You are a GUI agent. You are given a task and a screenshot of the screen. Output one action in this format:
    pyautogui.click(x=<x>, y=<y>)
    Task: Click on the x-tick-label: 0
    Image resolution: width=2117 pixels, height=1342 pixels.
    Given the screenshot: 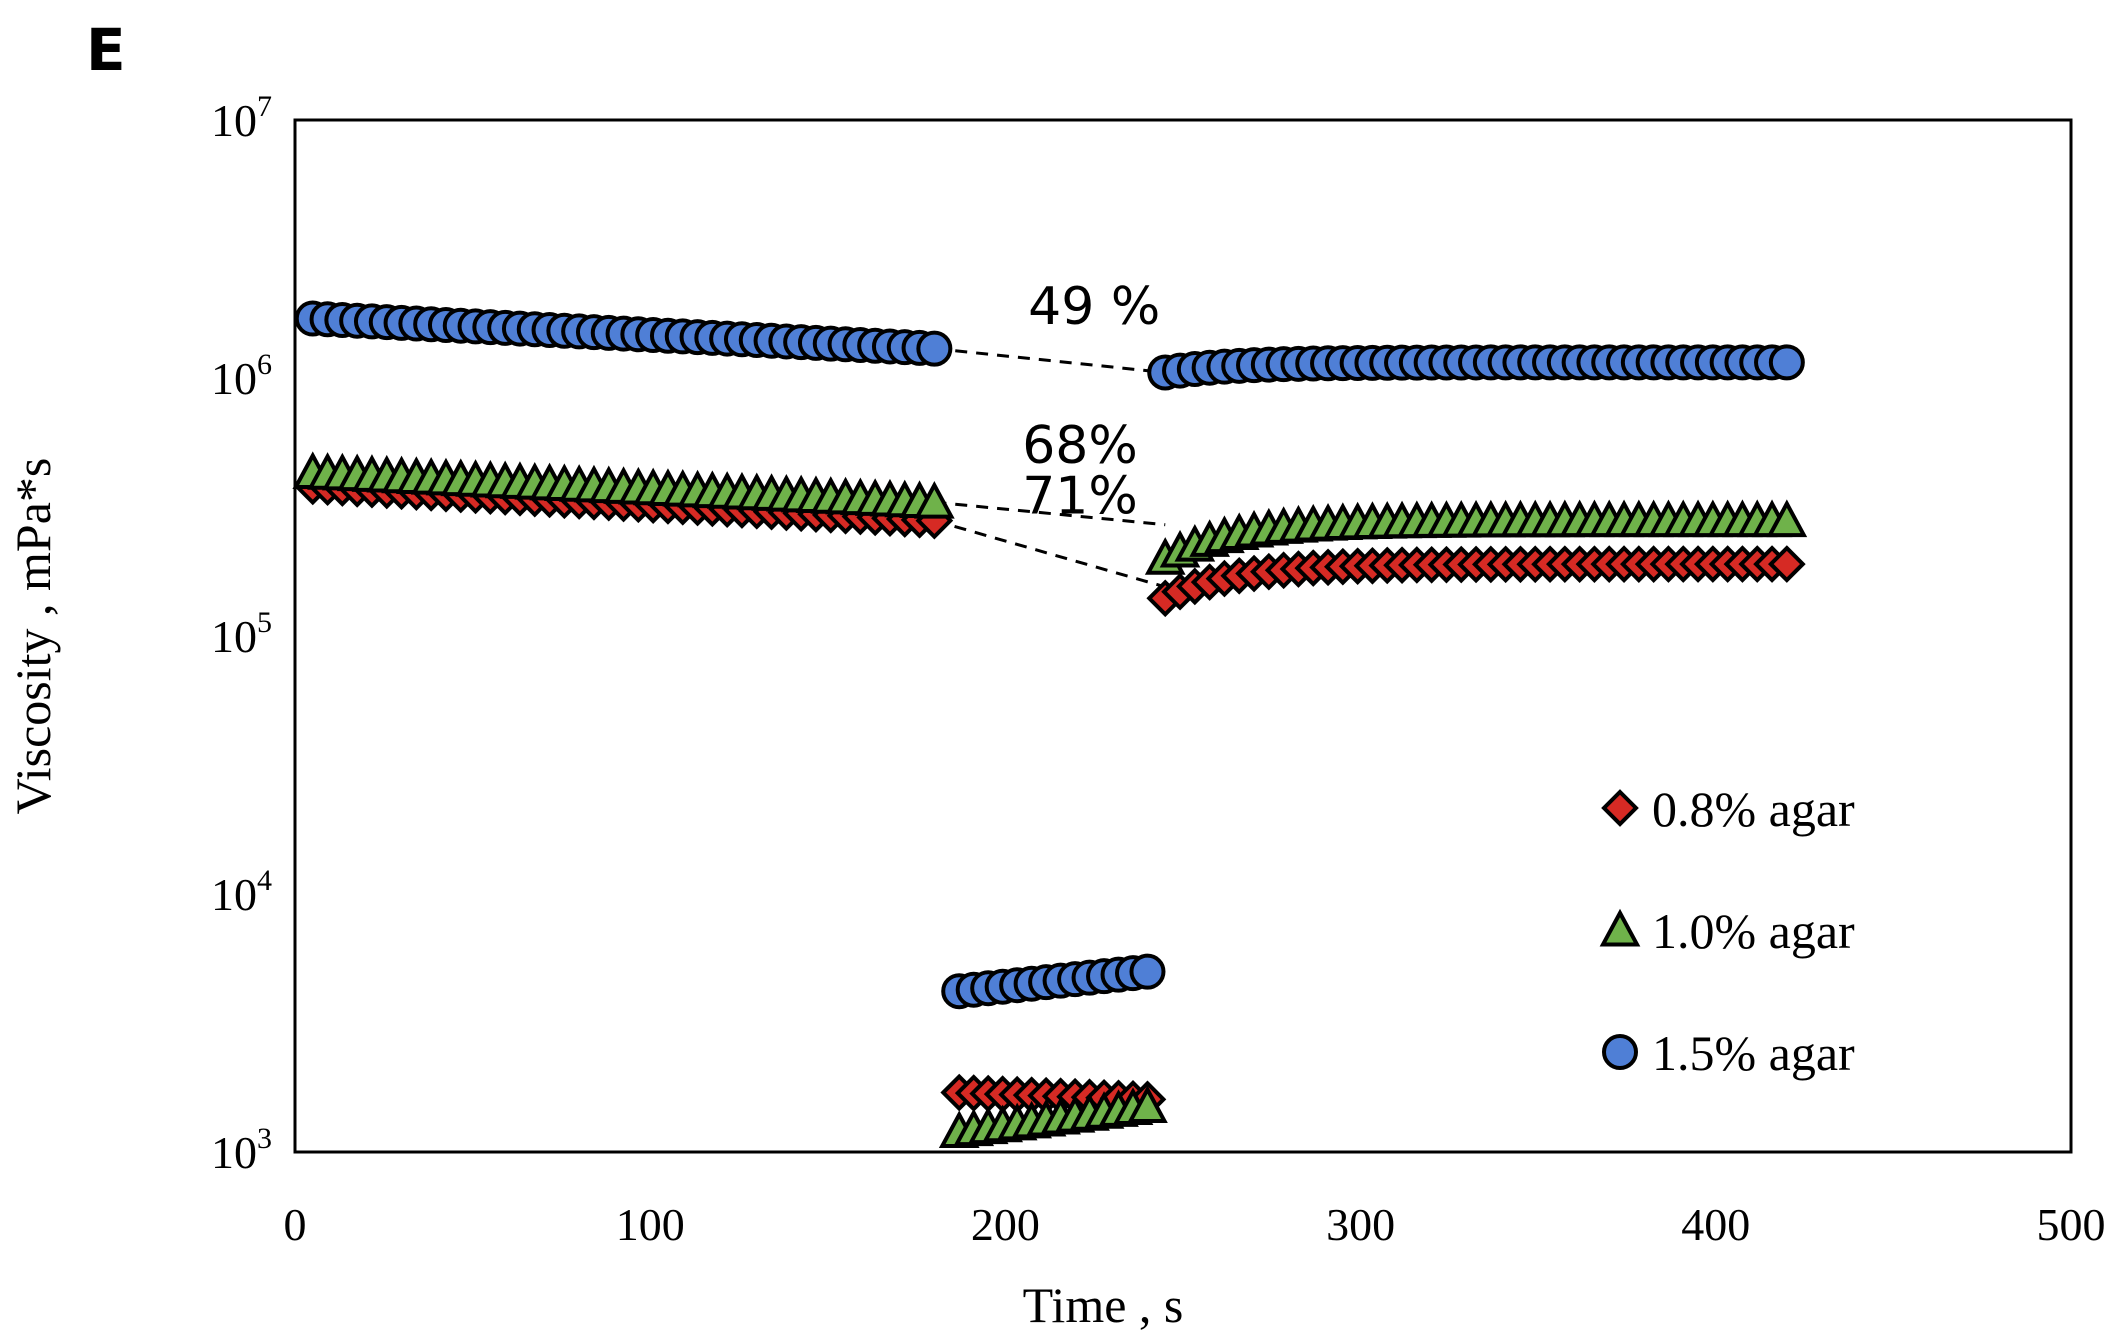 What is the action you would take?
    pyautogui.click(x=295, y=1224)
    